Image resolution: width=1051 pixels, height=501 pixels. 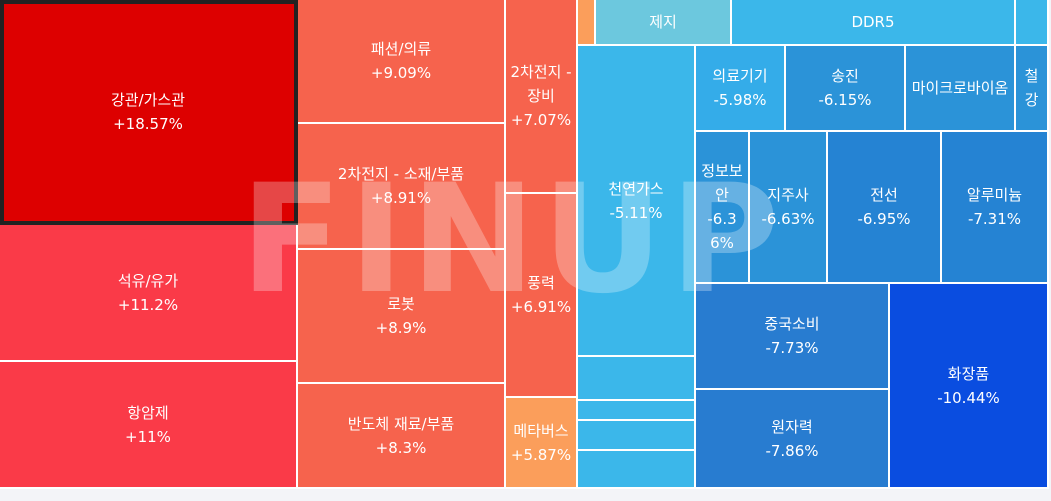 I want to click on tile-robot: 로봇 +8.9%, so click(x=402, y=317).